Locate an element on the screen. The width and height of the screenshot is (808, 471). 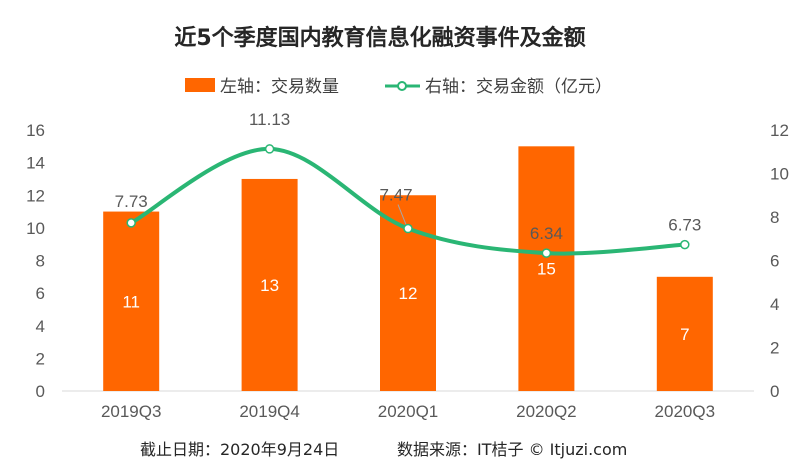
line-value-label: 7.73 is located at coordinates (131, 201).